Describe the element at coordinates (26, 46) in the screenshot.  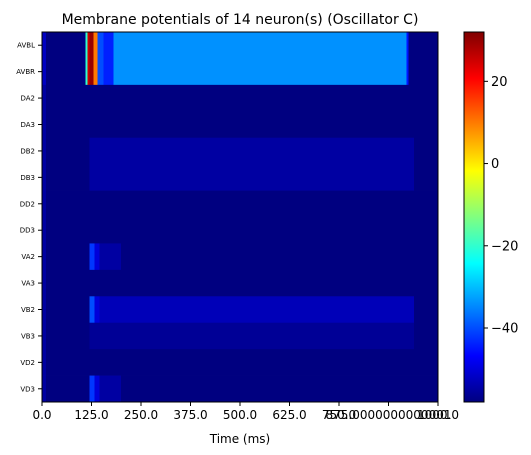
I see `y-tick-label: AVBL` at that location.